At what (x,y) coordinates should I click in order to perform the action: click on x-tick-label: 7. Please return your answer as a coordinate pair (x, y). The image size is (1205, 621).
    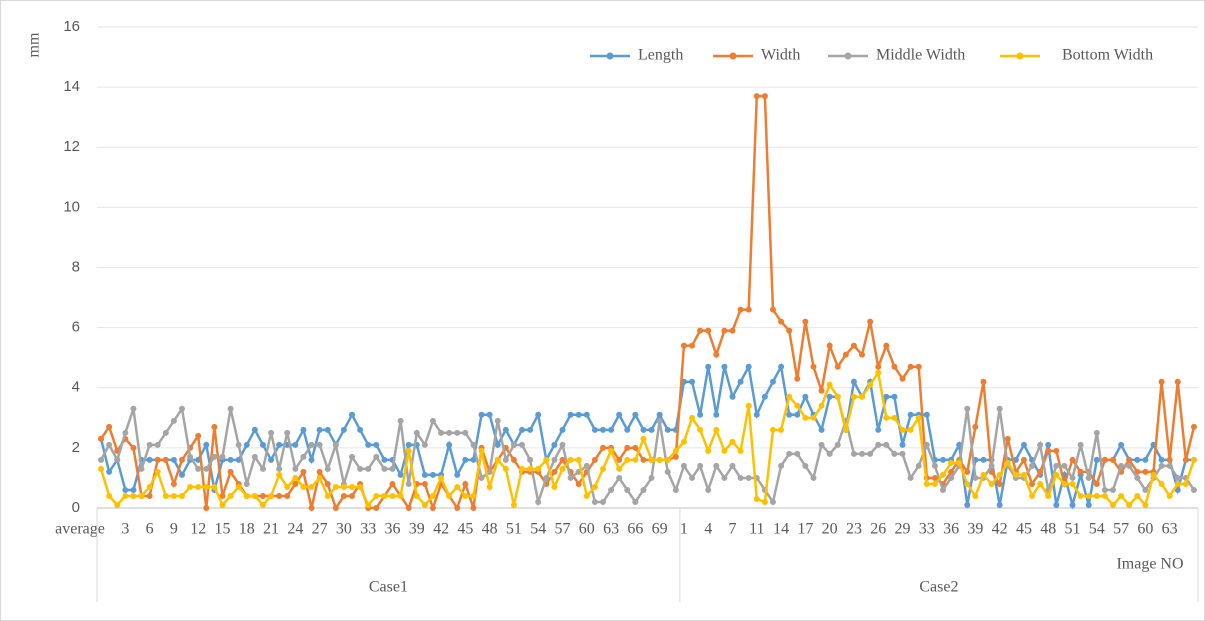
    Looking at the image, I should click on (733, 529).